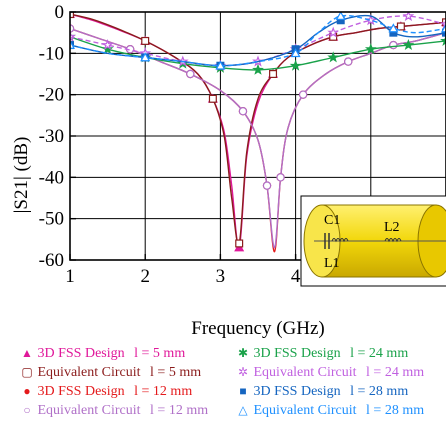  What do you see at coordinates (332, 220) in the screenshot?
I see `inset-label-c1: C1` at bounding box center [332, 220].